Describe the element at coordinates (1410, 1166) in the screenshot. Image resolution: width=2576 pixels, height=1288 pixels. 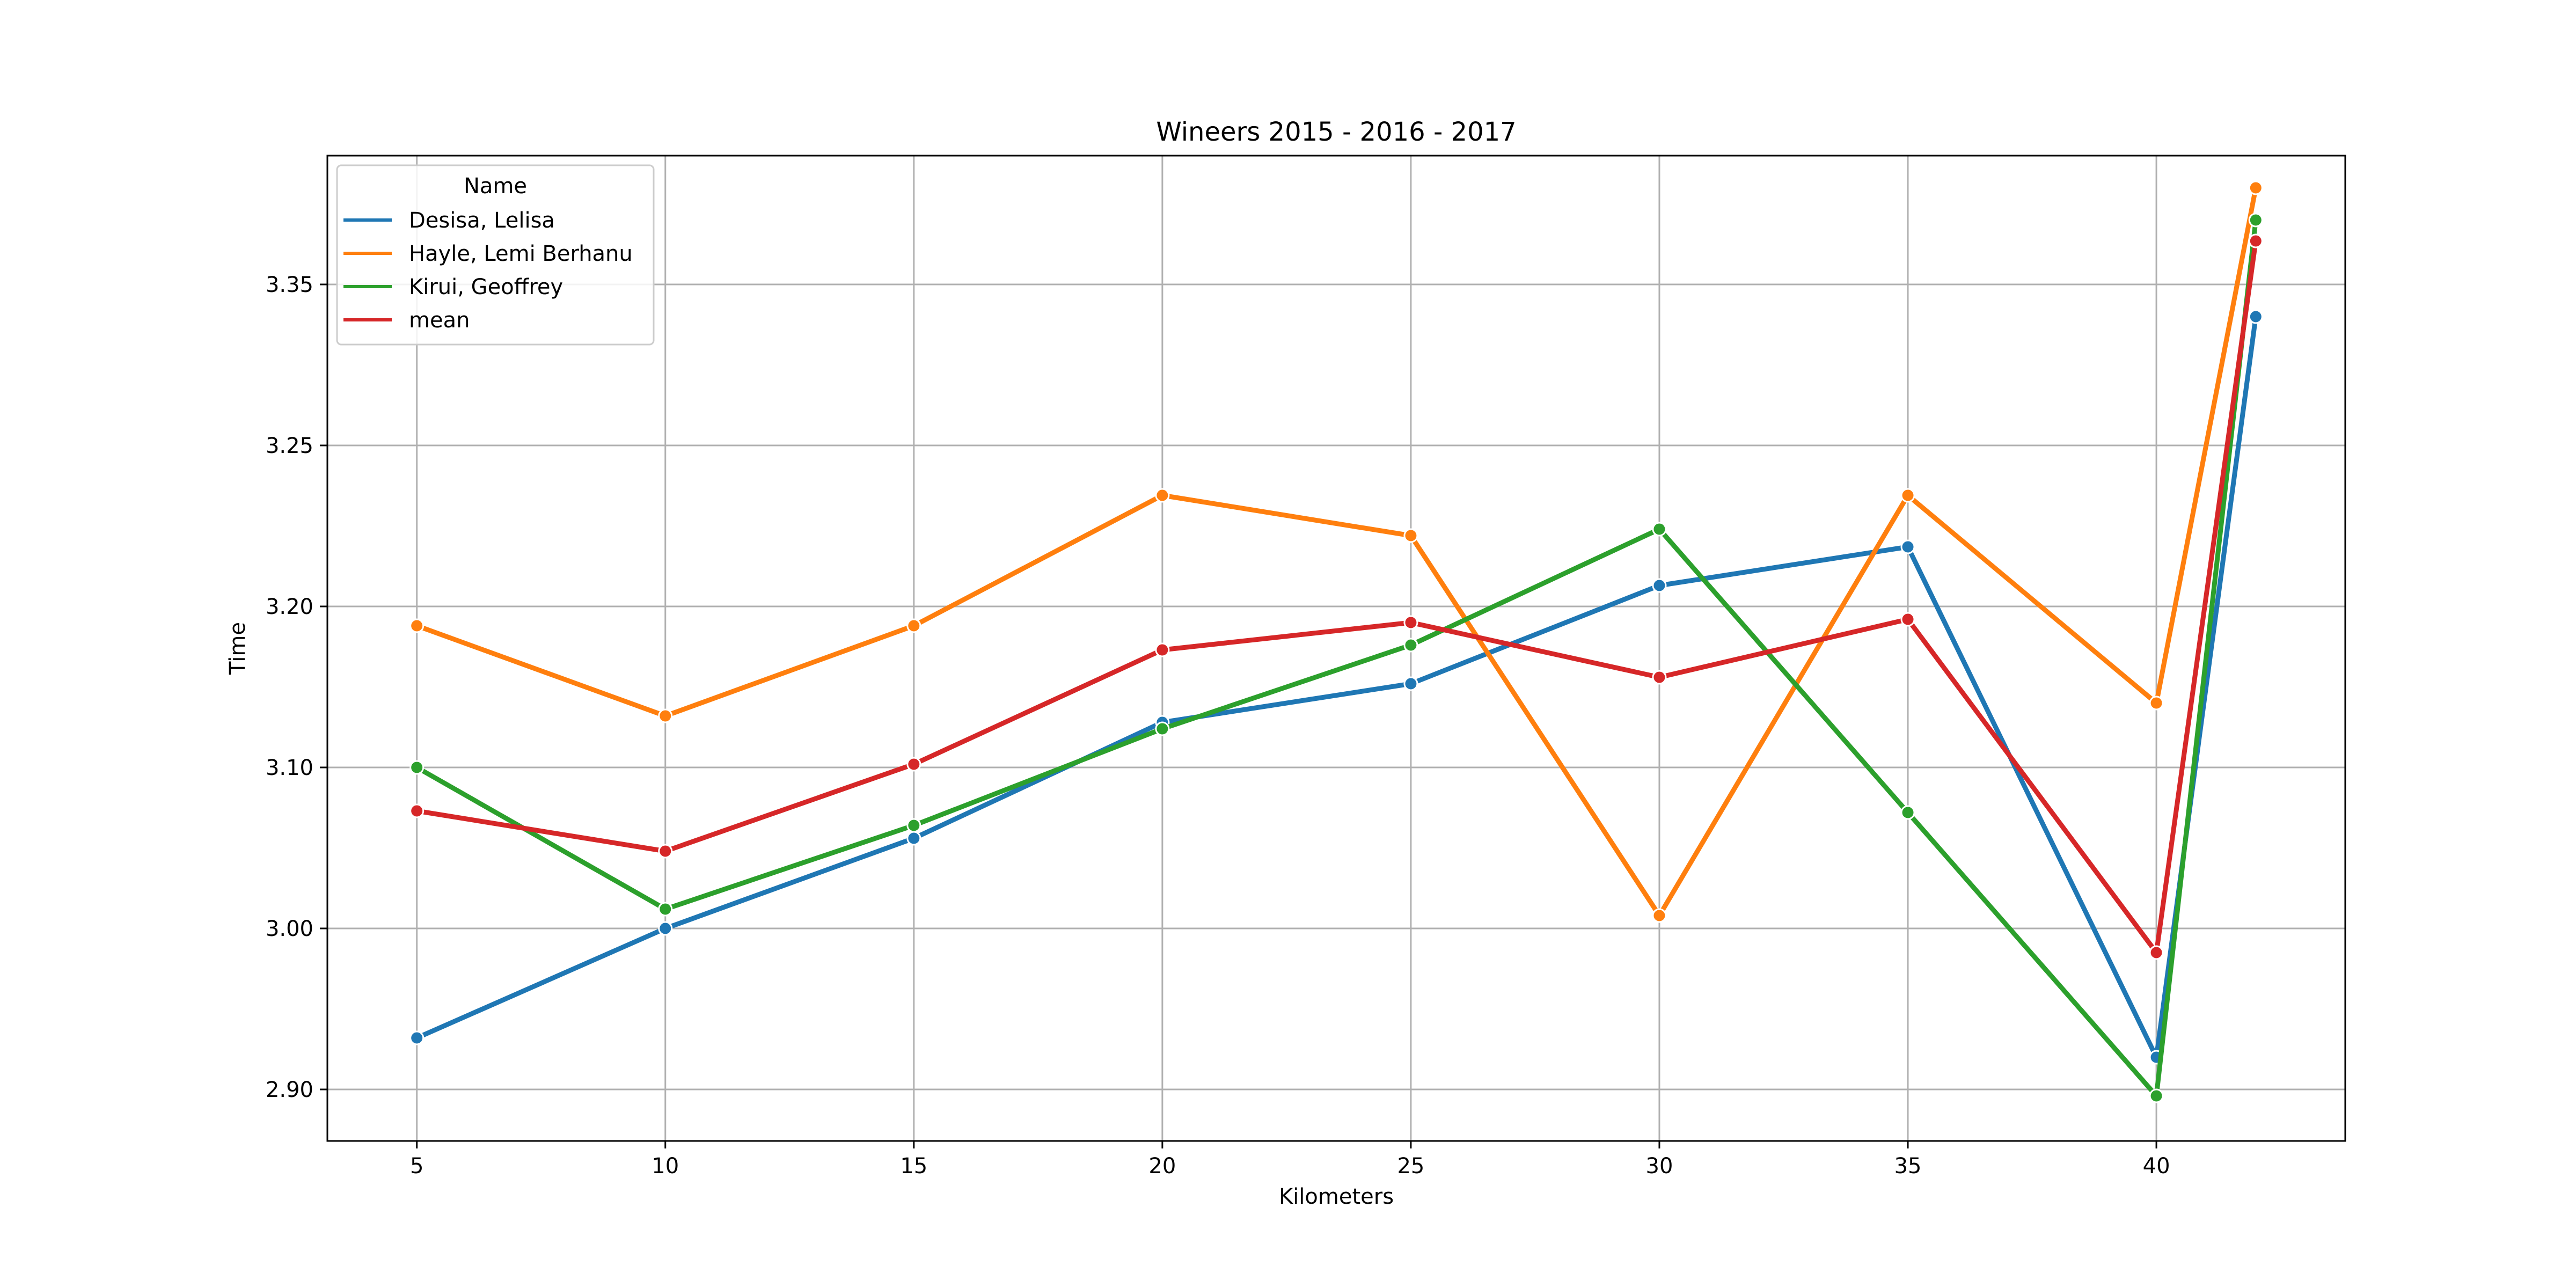
I see `x-tick-label: 25` at that location.